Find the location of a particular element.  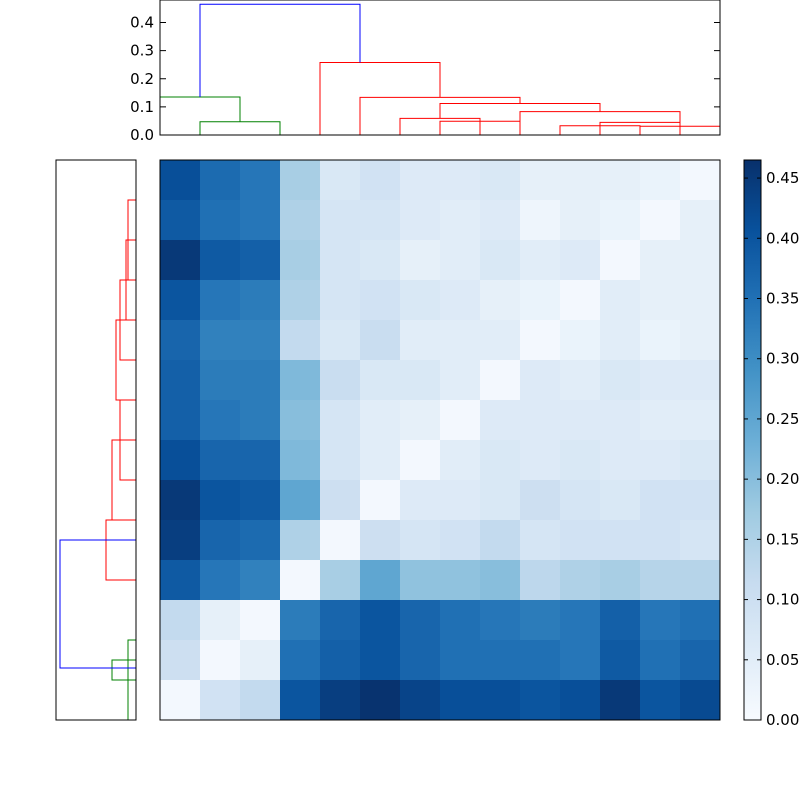

colorbar-tick-label: 0.05 is located at coordinates (782, 660).